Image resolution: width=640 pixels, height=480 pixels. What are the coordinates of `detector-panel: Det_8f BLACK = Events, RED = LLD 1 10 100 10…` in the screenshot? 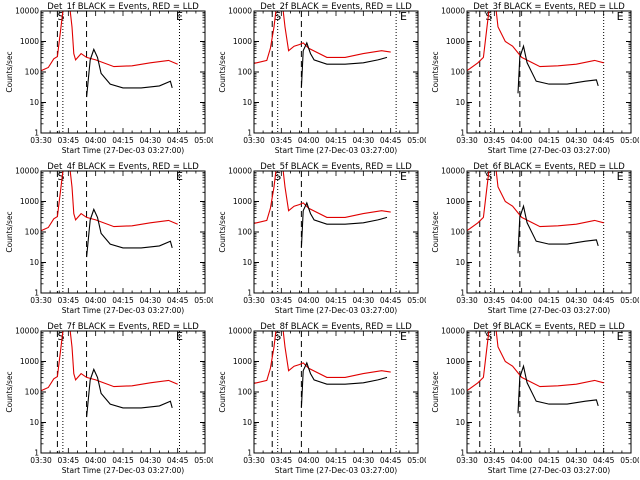 It's located at (319, 400).